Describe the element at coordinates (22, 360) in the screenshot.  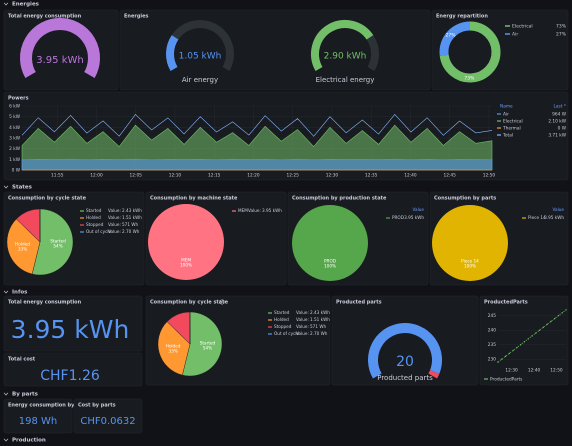
I see `panel-title: Total cost` at that location.